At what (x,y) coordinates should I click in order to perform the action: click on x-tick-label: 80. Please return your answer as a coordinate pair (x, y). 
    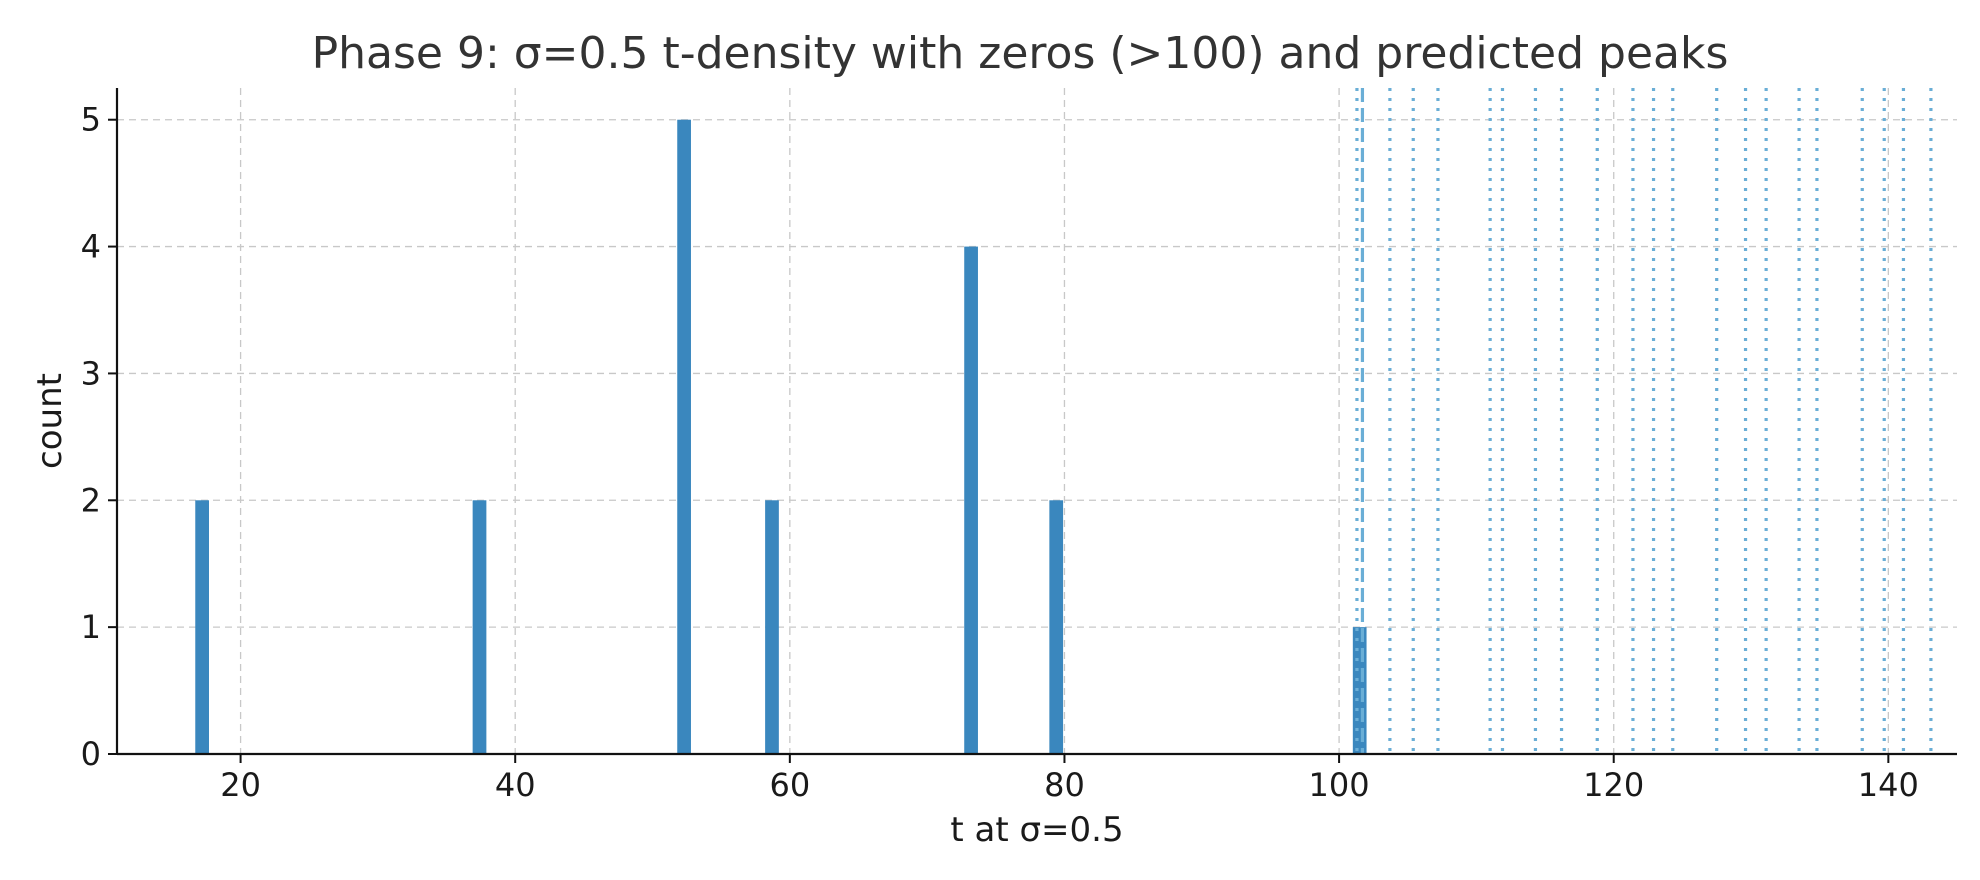
    Looking at the image, I should click on (1064, 785).